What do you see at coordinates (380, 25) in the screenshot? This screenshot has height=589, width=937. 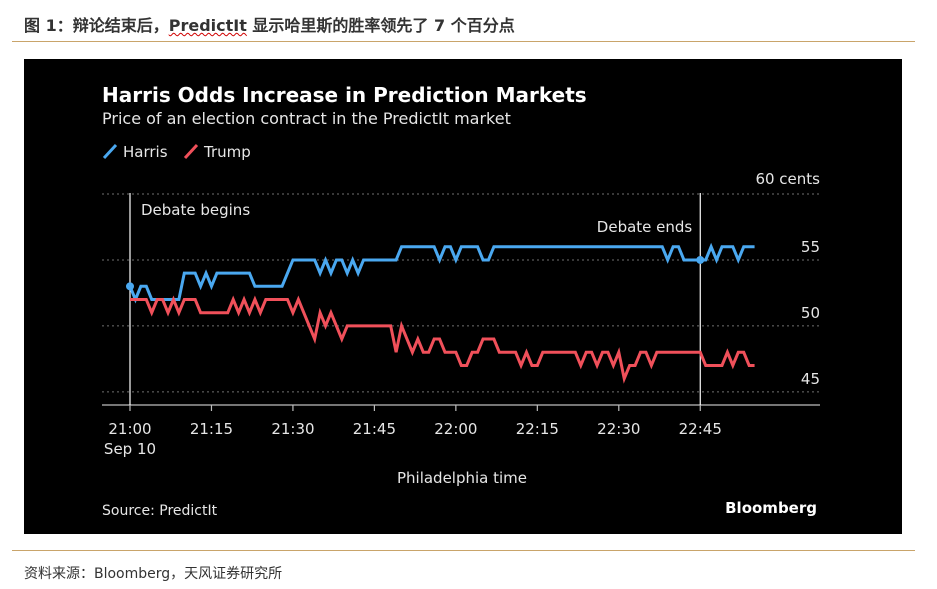 I see `figure-title-suffix: 显示哈里斯的胜率领先了 7 个百分点` at bounding box center [380, 25].